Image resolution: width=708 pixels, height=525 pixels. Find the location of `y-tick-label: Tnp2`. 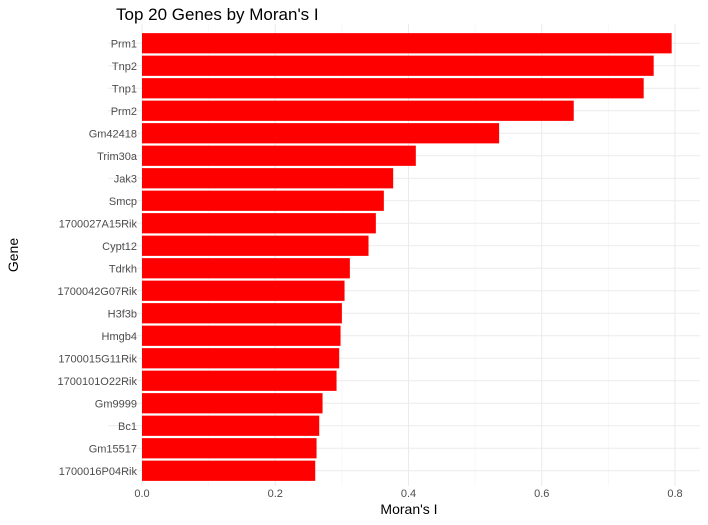

y-tick-label: Tnp2 is located at coordinates (124, 67).